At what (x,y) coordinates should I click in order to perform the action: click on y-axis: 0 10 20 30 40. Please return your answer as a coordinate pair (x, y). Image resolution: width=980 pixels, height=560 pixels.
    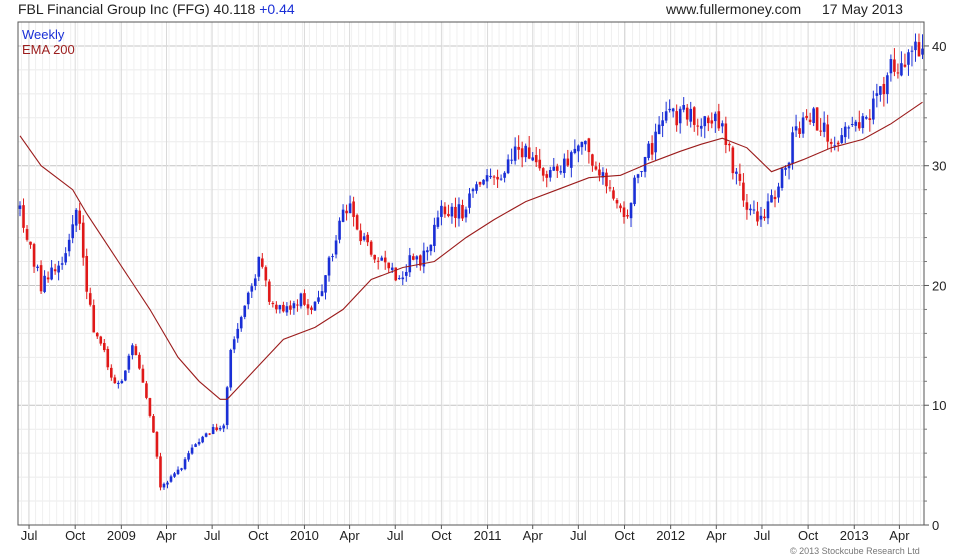
    Looking at the image, I should click on (935, 286).